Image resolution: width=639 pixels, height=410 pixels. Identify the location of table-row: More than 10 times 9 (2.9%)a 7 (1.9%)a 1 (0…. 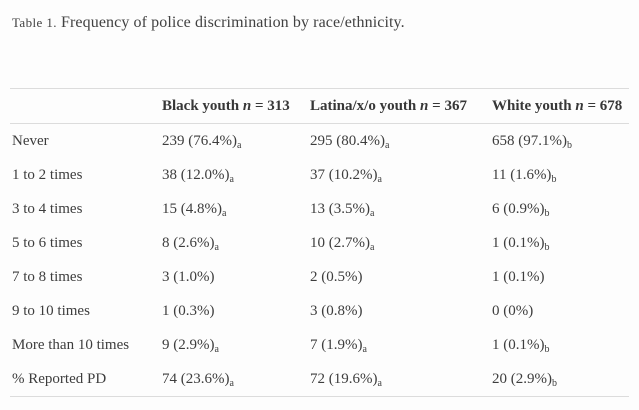
(319, 345).